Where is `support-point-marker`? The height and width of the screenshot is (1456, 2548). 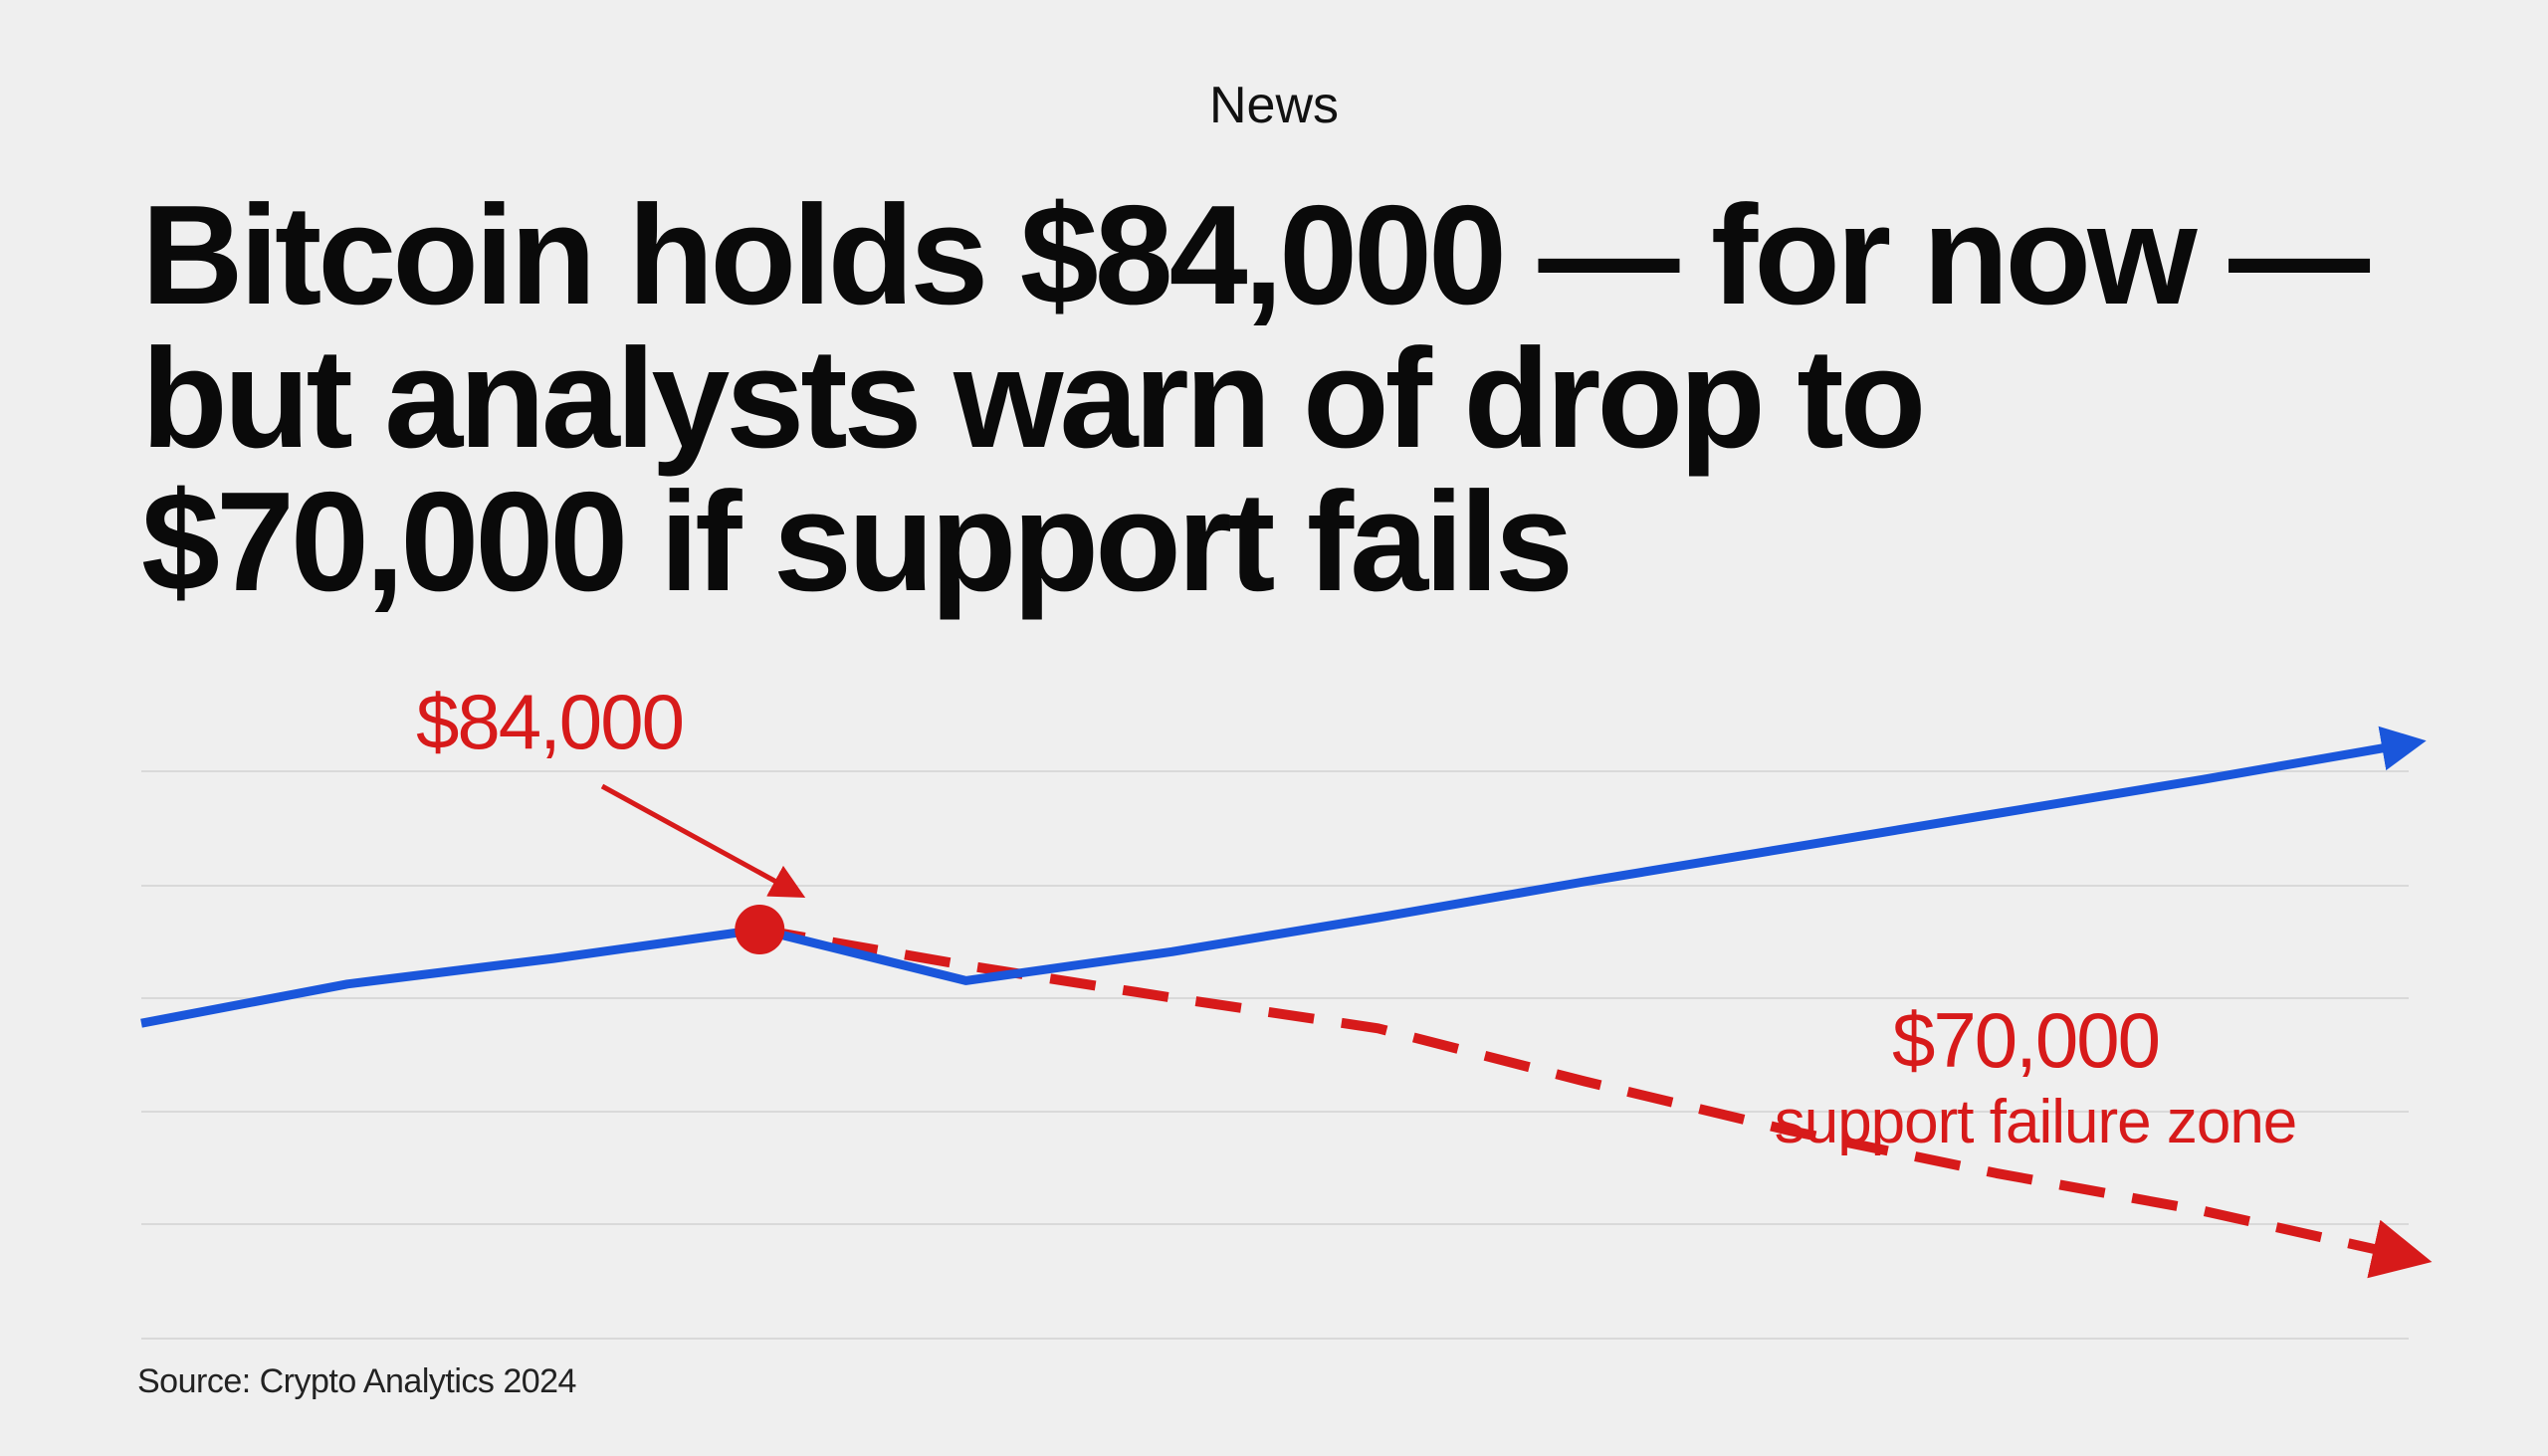 support-point-marker is located at coordinates (760, 929).